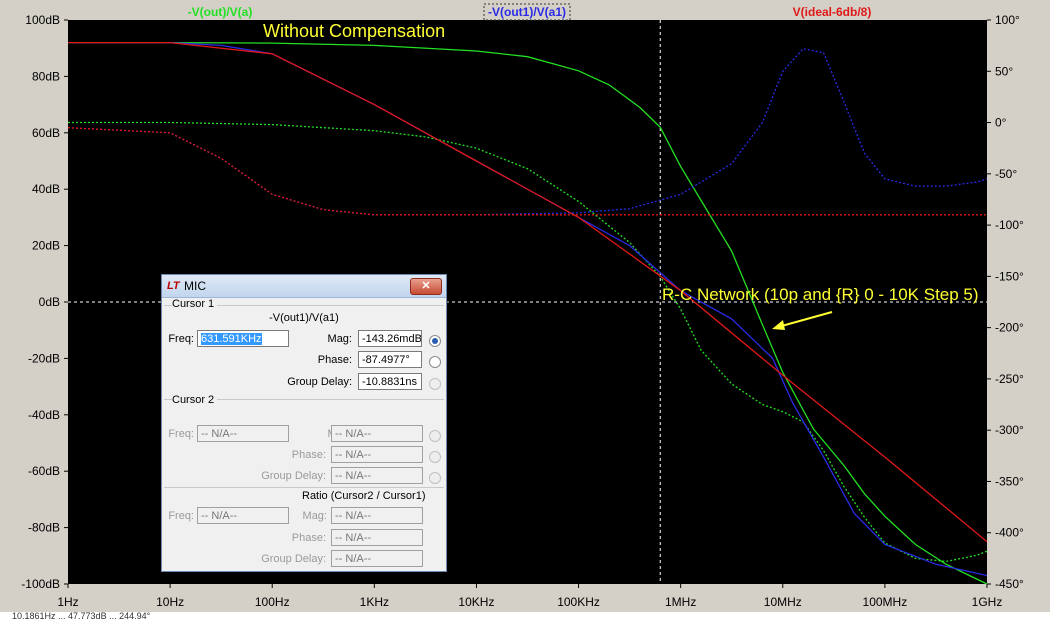  What do you see at coordinates (1009, 379) in the screenshot?
I see `y2-tick-label: -250°` at bounding box center [1009, 379].